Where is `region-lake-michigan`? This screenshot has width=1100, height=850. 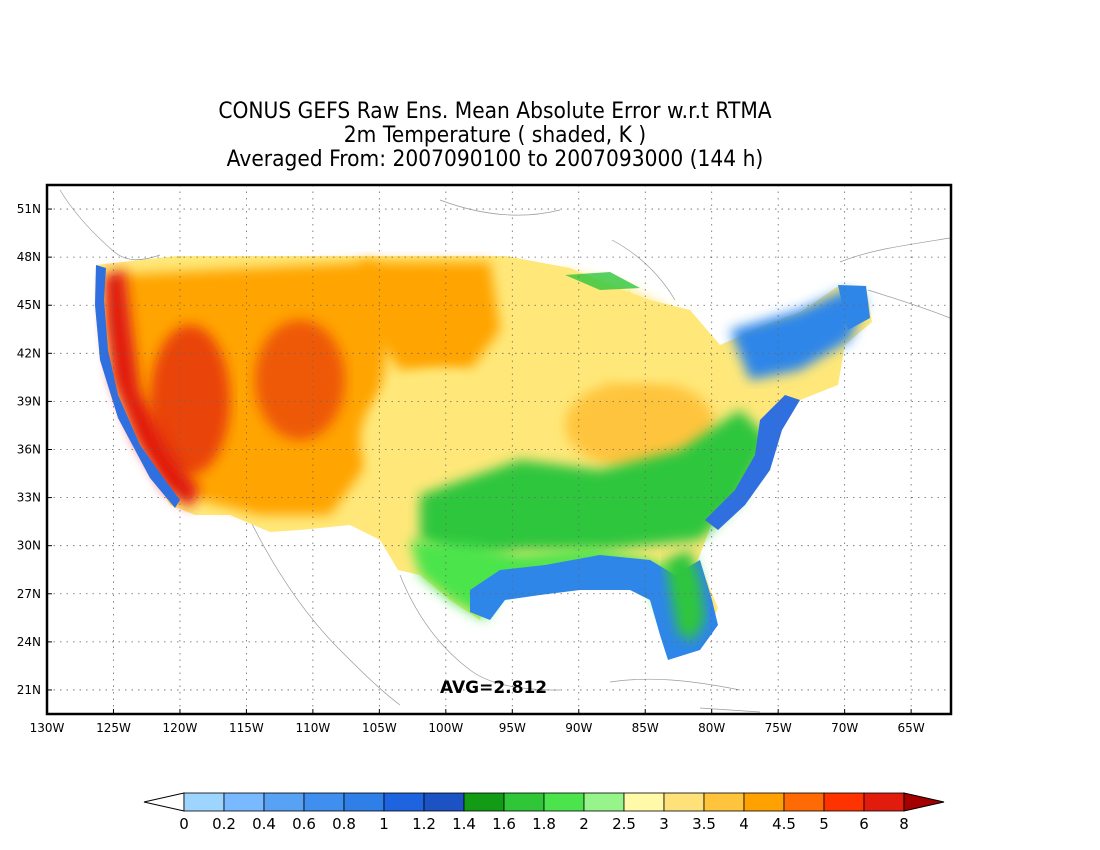
region-lake-michigan is located at coordinates (626, 325).